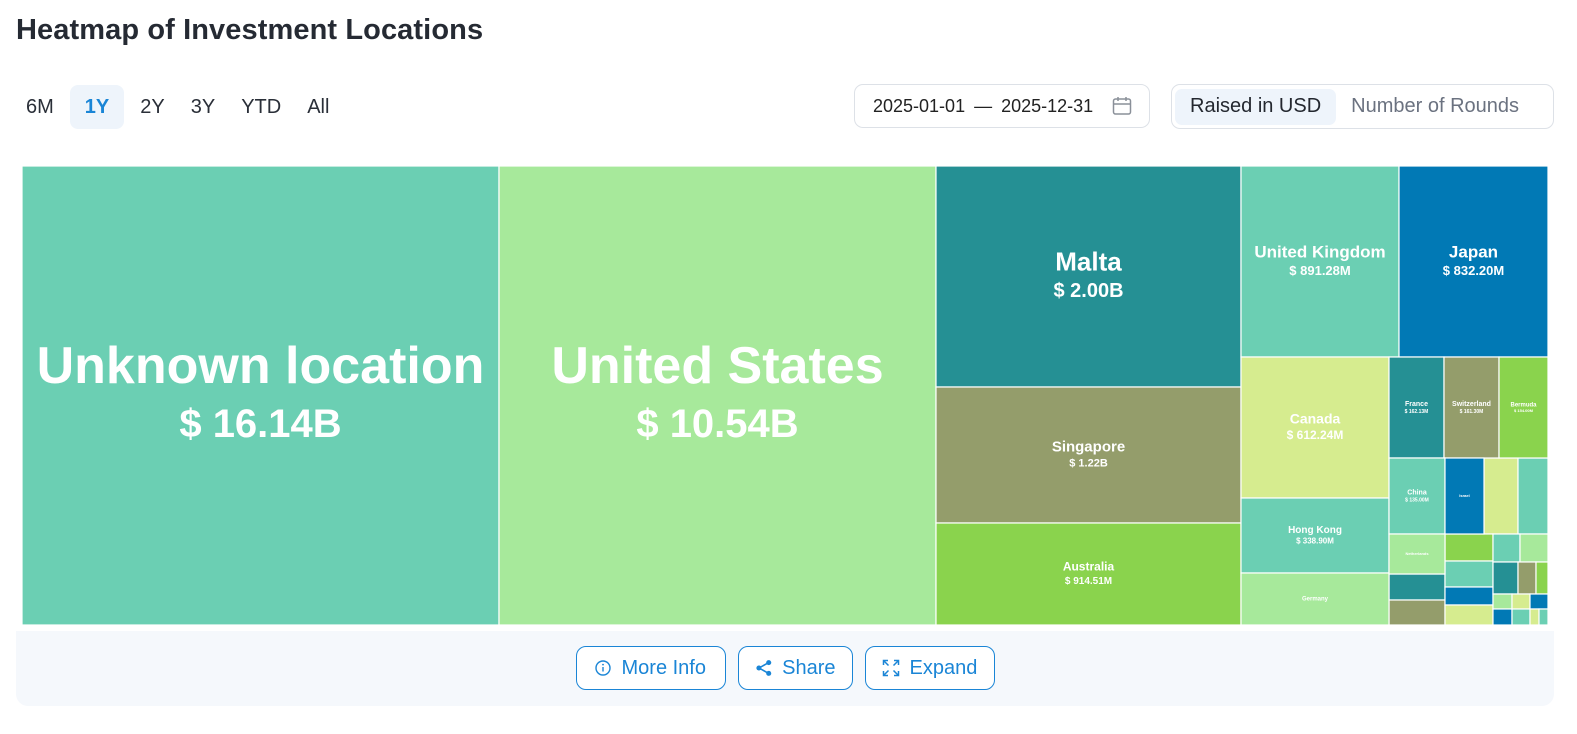  What do you see at coordinates (1473, 270) in the screenshot?
I see `treemap-value-japan: $ 832.20M` at bounding box center [1473, 270].